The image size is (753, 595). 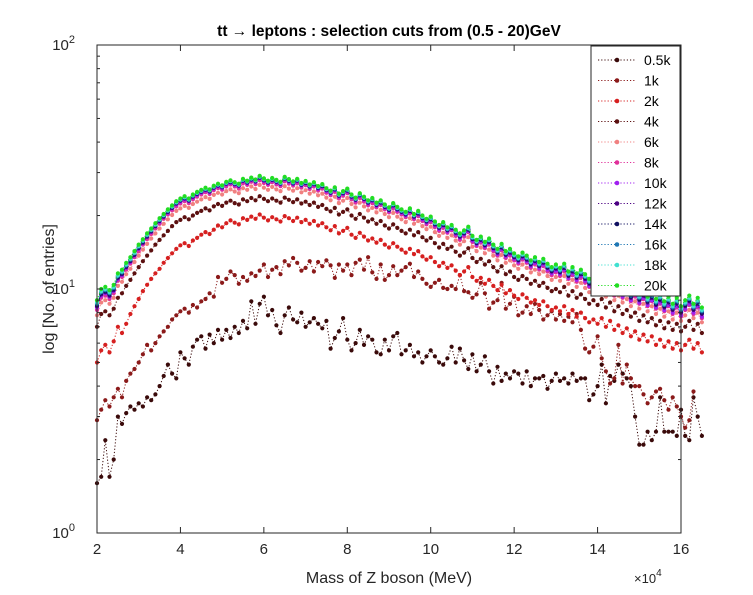 What do you see at coordinates (60, 533) in the screenshot?
I see `y-tick-base: 10` at bounding box center [60, 533].